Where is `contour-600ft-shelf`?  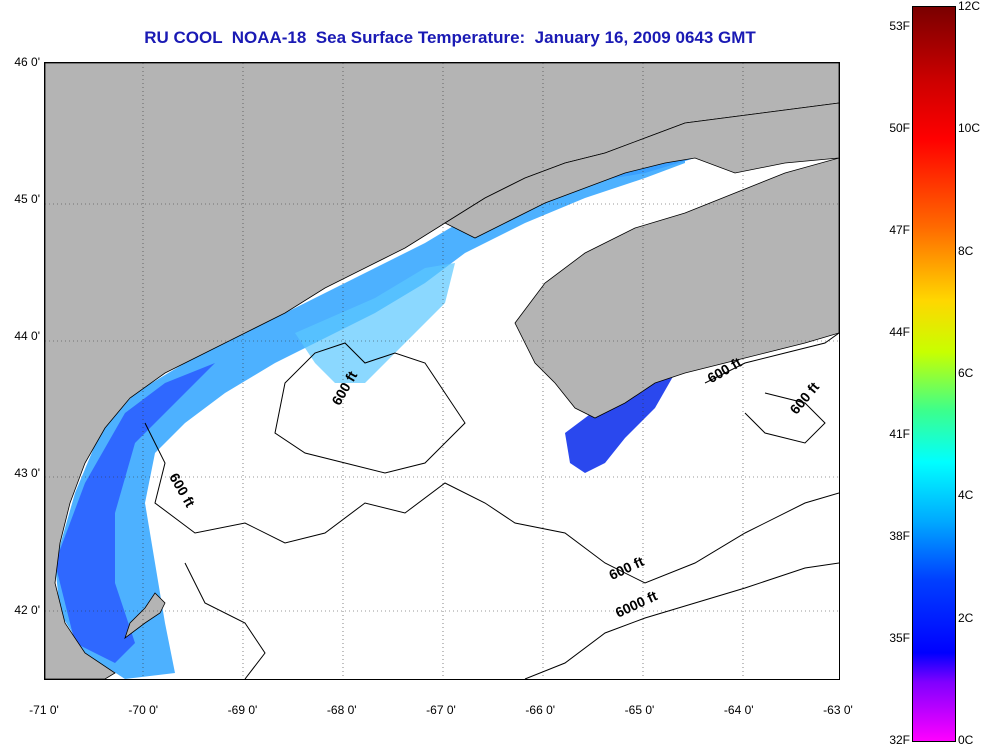 contour-600ft-shelf is located at coordinates (771, 388).